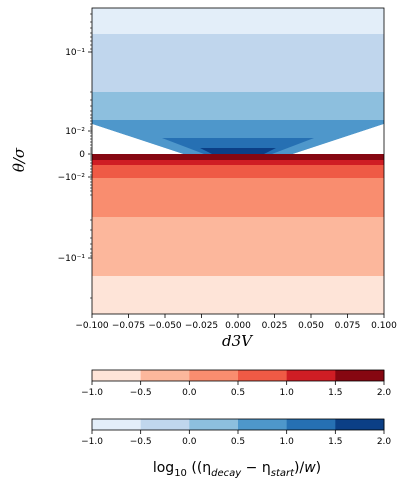  I want to click on x-tick-label: 0.025, so click(275, 326).